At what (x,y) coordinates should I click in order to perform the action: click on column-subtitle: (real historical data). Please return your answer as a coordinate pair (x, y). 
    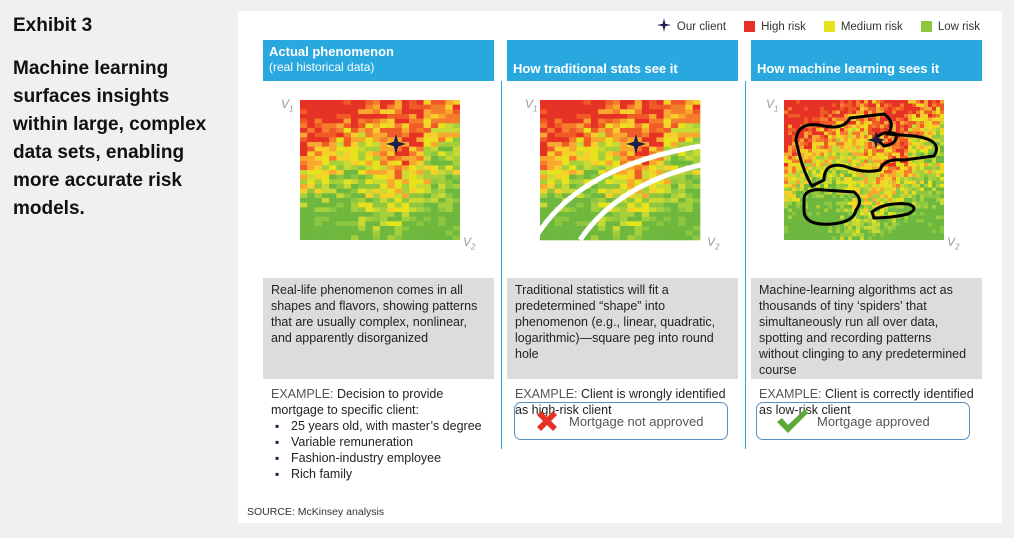
    Looking at the image, I should click on (322, 67).